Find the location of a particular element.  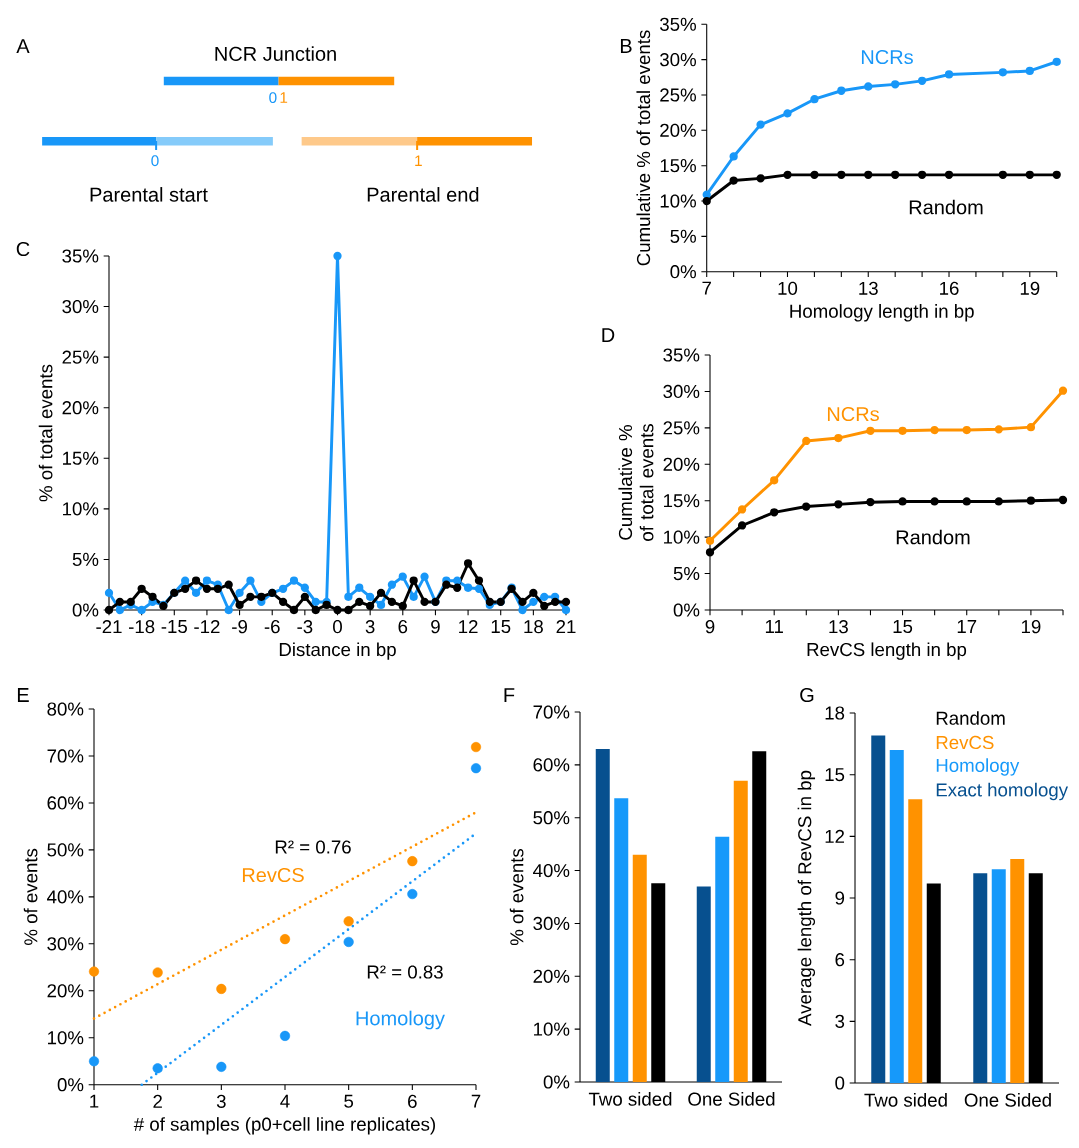

y-axis-title: % of total events is located at coordinates (45, 433).